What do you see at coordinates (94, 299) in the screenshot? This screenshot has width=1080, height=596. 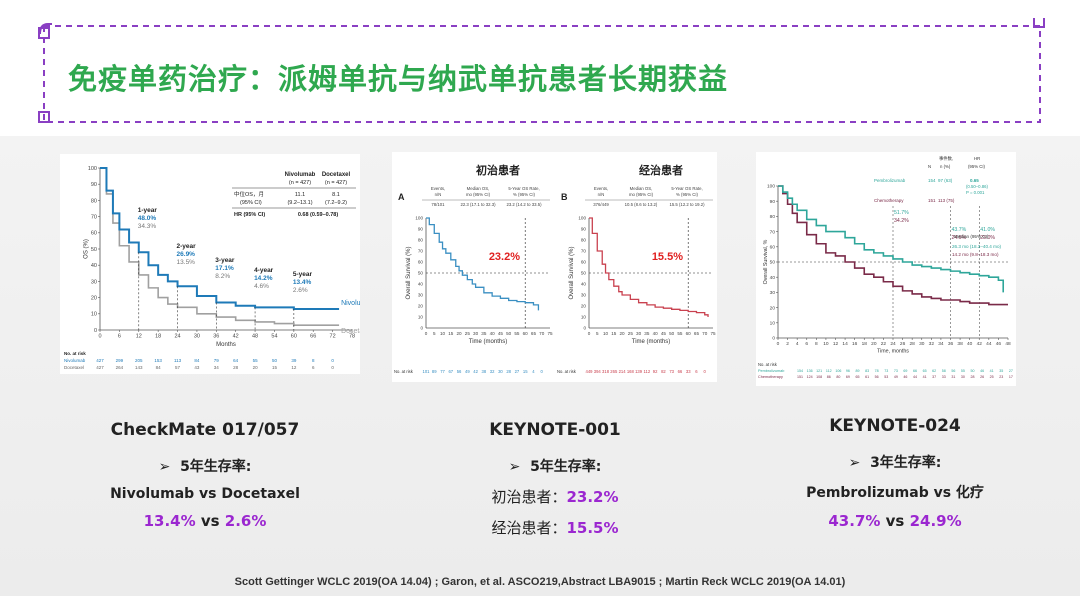 I see `y-tick-label: 20` at bounding box center [94, 299].